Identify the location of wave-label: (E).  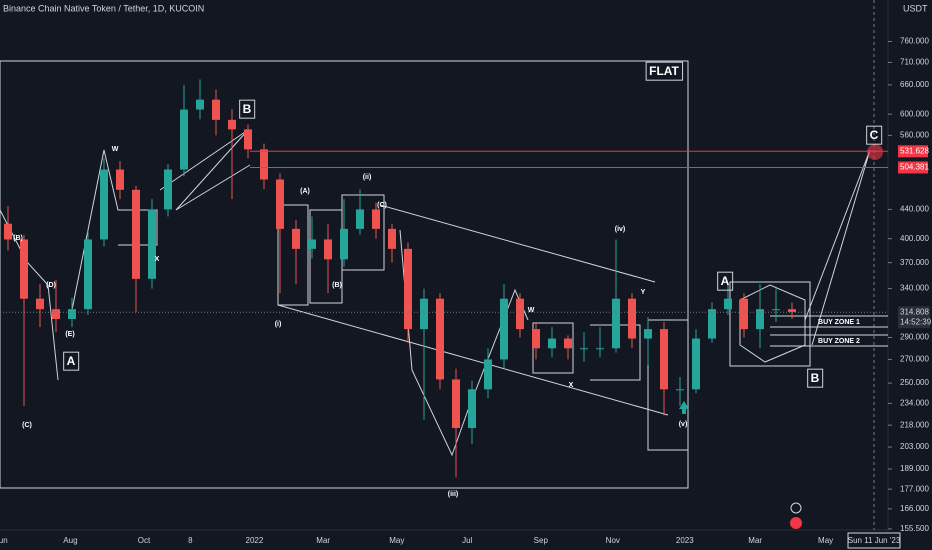
(69, 334).